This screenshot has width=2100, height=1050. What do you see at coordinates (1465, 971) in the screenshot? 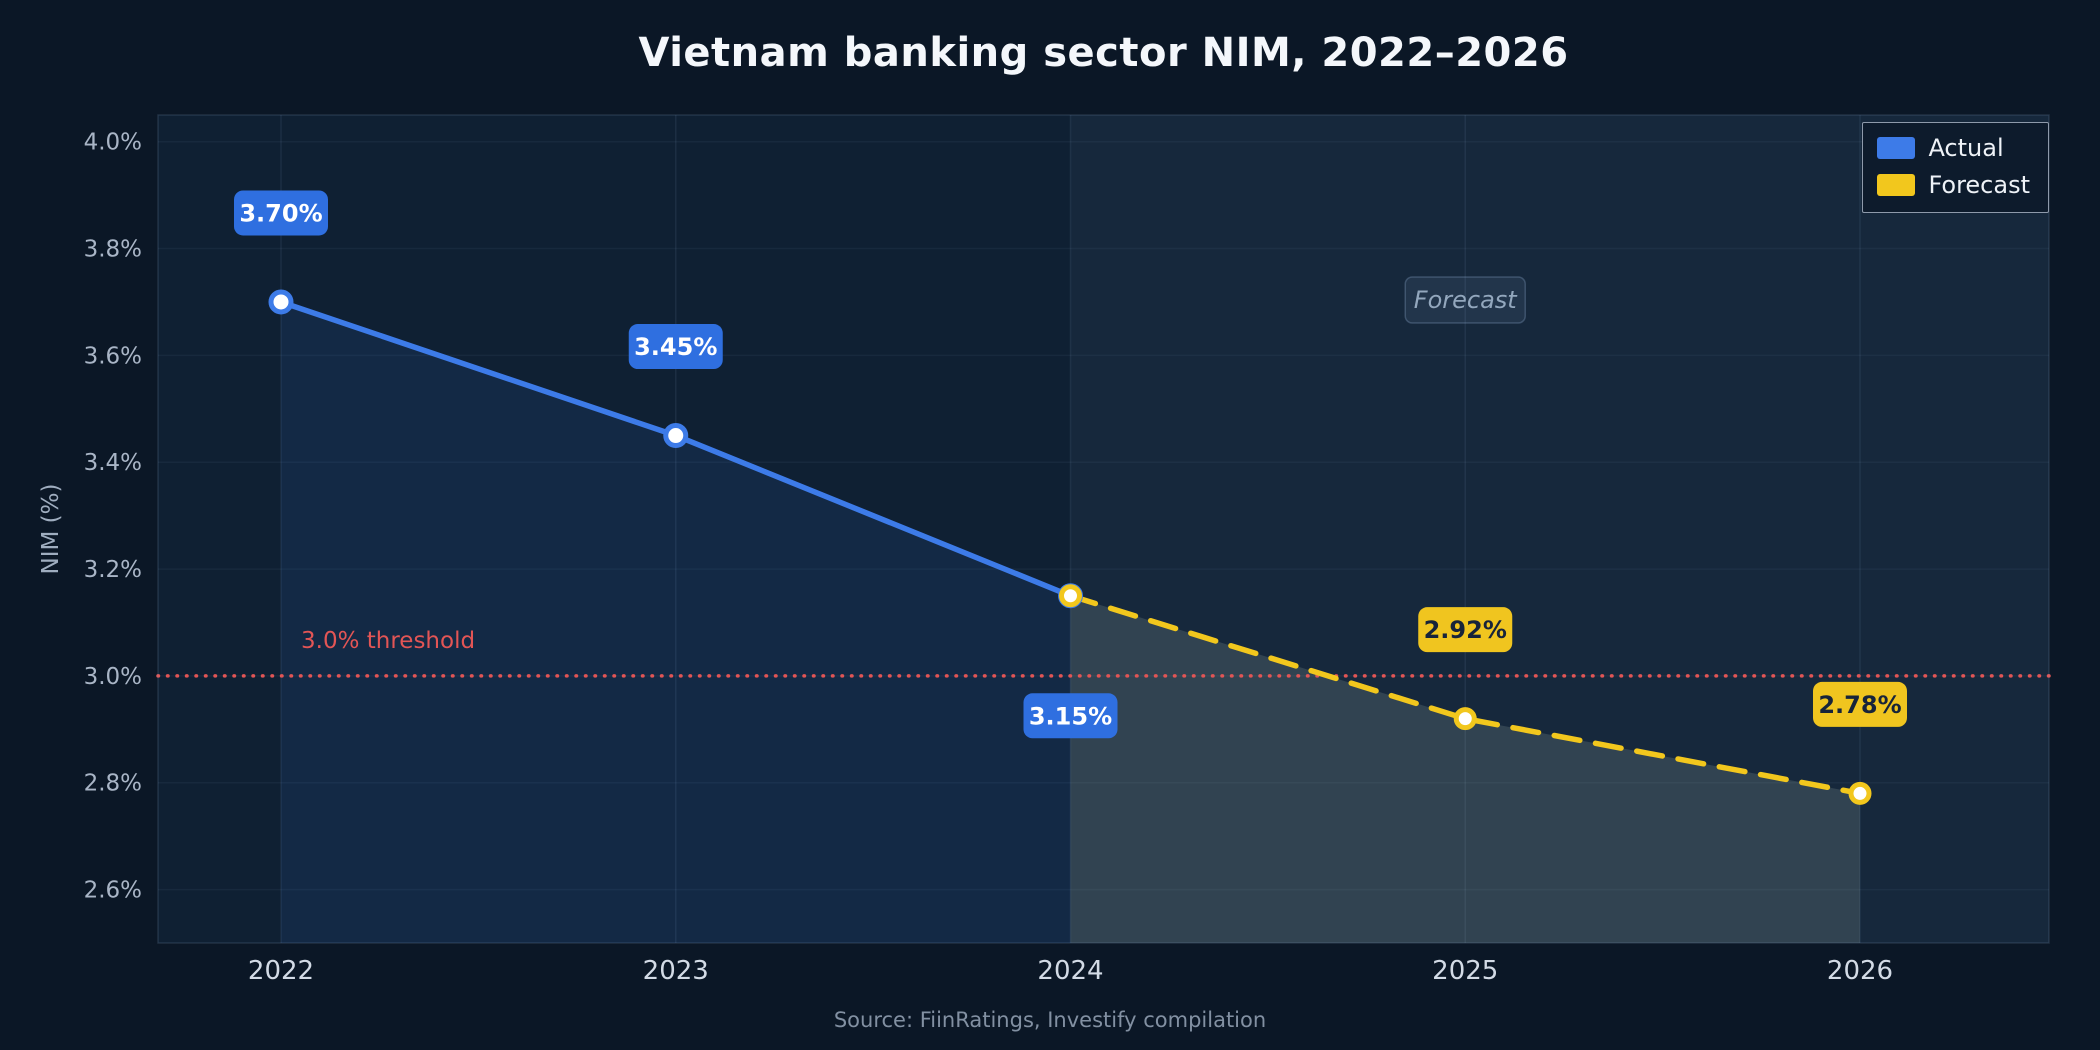
I see `x-tick-label: 2025` at bounding box center [1465, 971].